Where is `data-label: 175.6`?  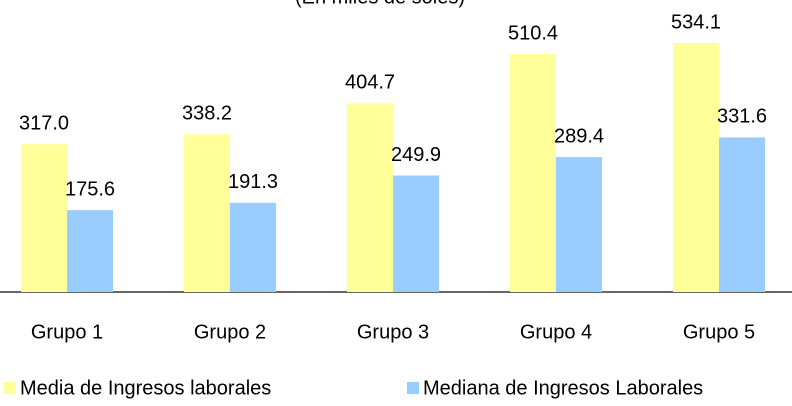 data-label: 175.6 is located at coordinates (90, 189).